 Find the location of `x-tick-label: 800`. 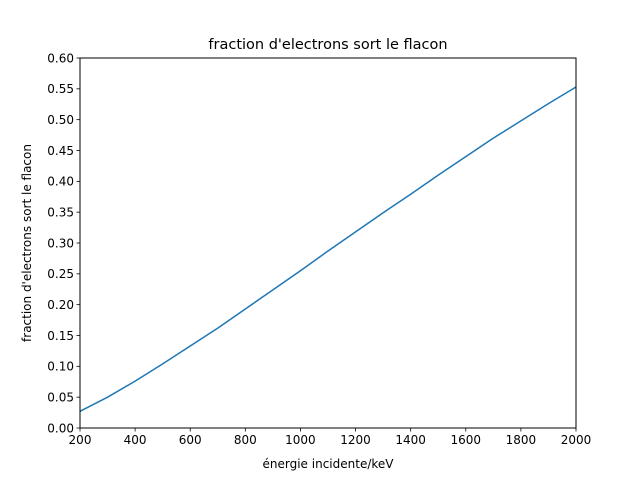

x-tick-label: 800 is located at coordinates (245, 440).